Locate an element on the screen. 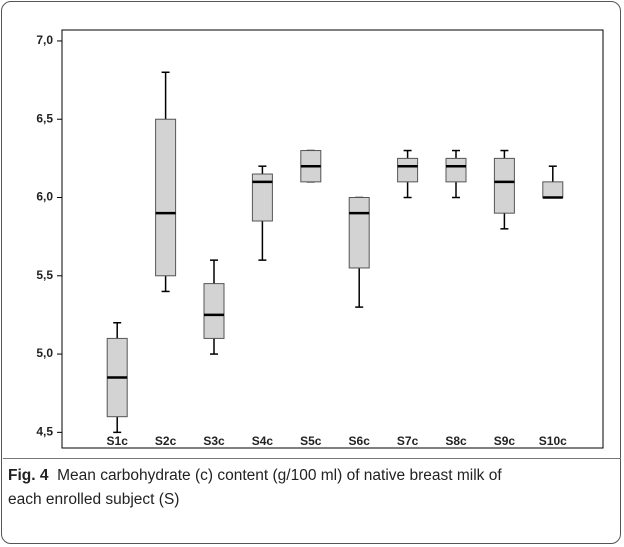  y-tick-label: 5,0 is located at coordinates (44, 353).